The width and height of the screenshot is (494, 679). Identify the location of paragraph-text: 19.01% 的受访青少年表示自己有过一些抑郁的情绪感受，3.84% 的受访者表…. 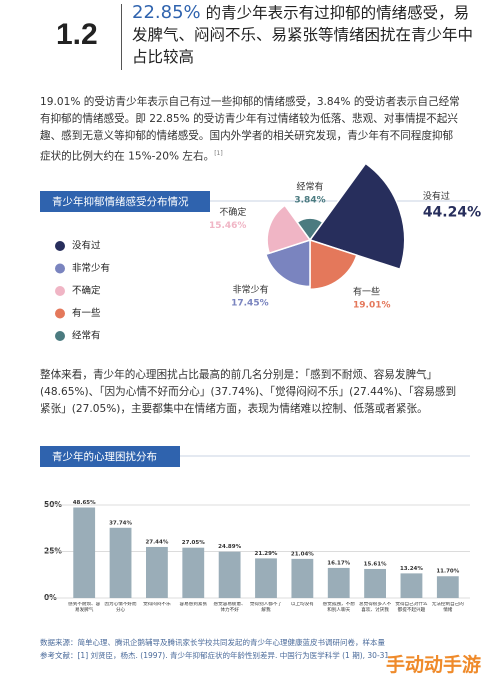
(250, 129).